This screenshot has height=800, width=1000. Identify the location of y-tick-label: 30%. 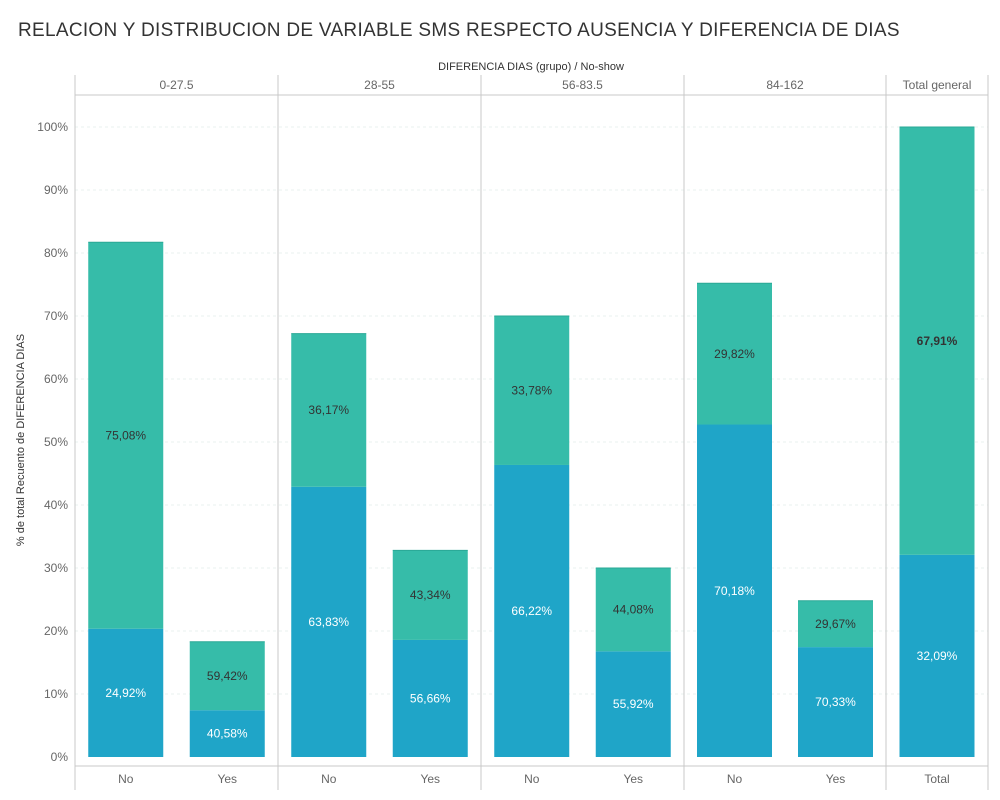
(56, 568).